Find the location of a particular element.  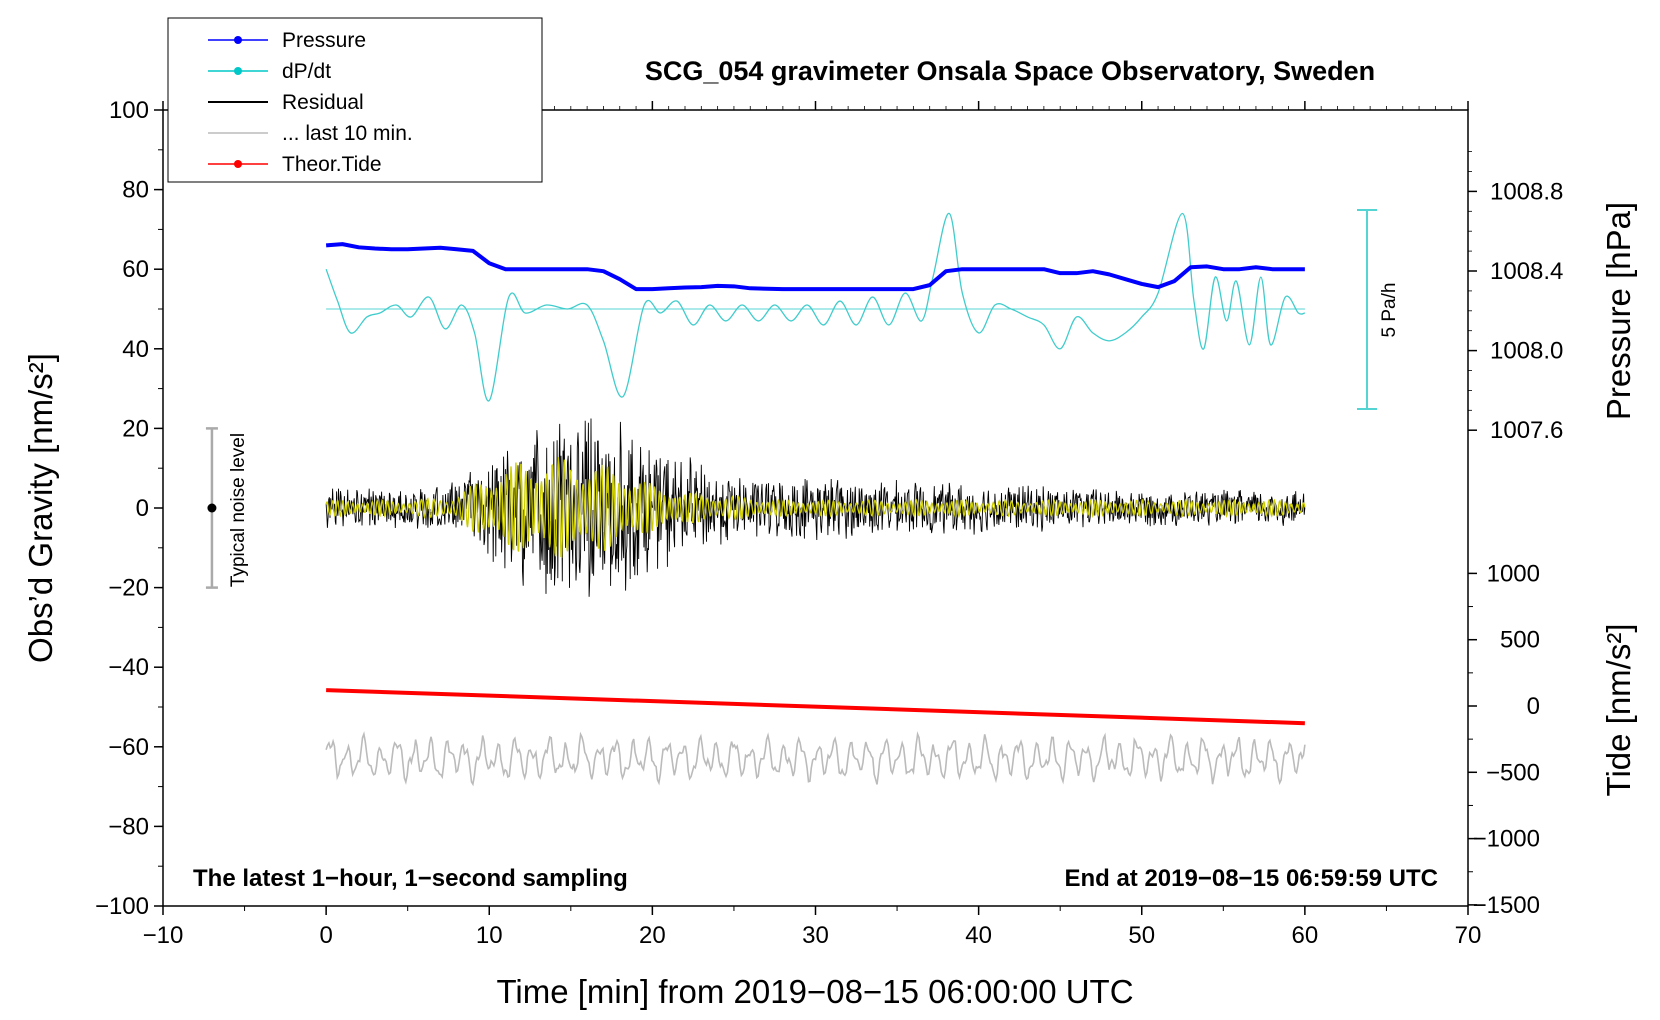

pressure-tick-label: 1008.8 is located at coordinates (1526, 191).